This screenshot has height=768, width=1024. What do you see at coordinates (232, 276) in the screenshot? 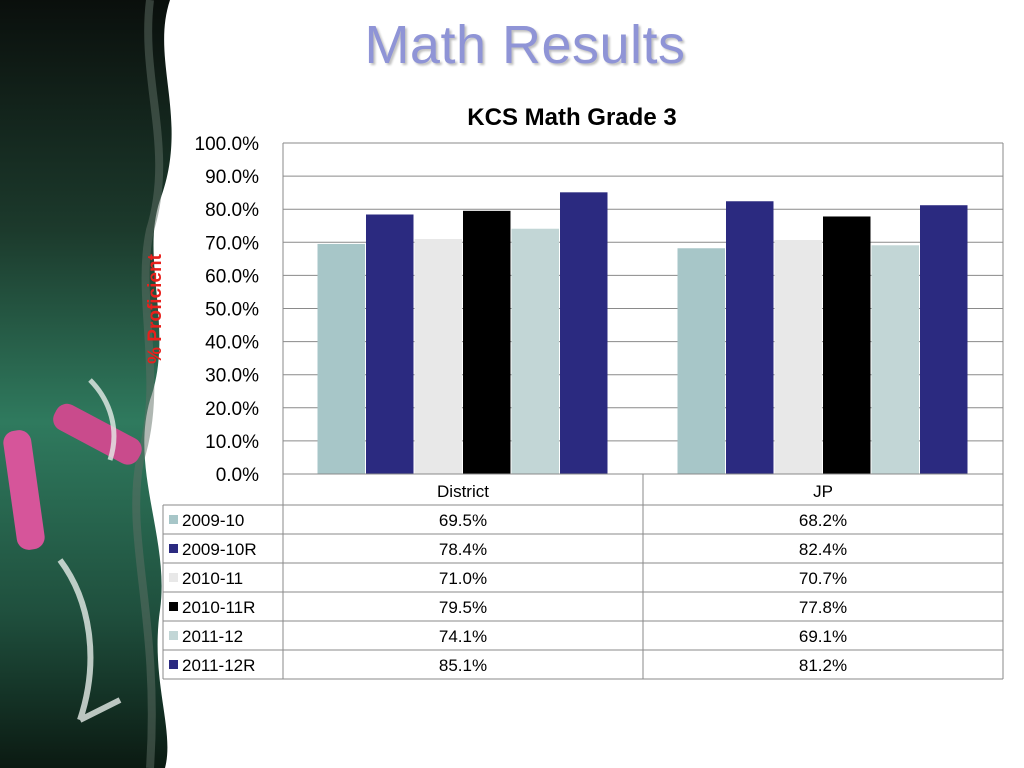
I see `y-tick-label: 60.0%` at bounding box center [232, 276].